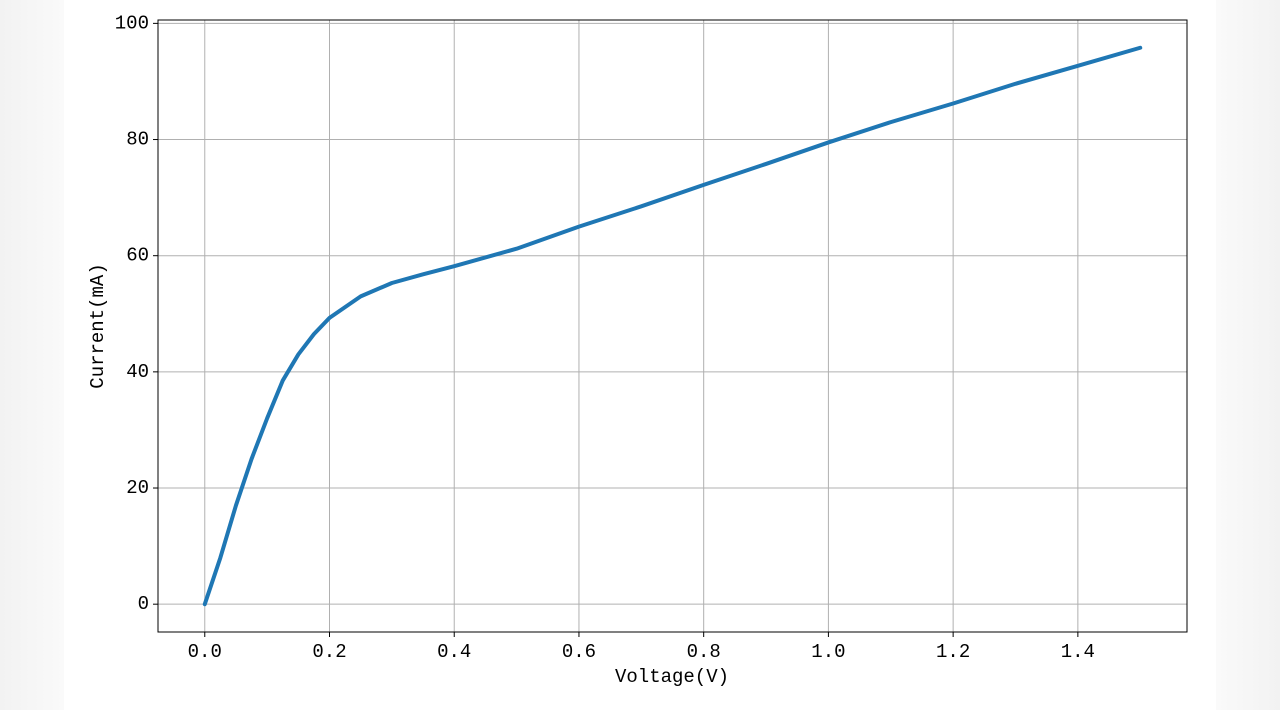 The height and width of the screenshot is (710, 1280). I want to click on y-tick-label: 60, so click(137, 256).